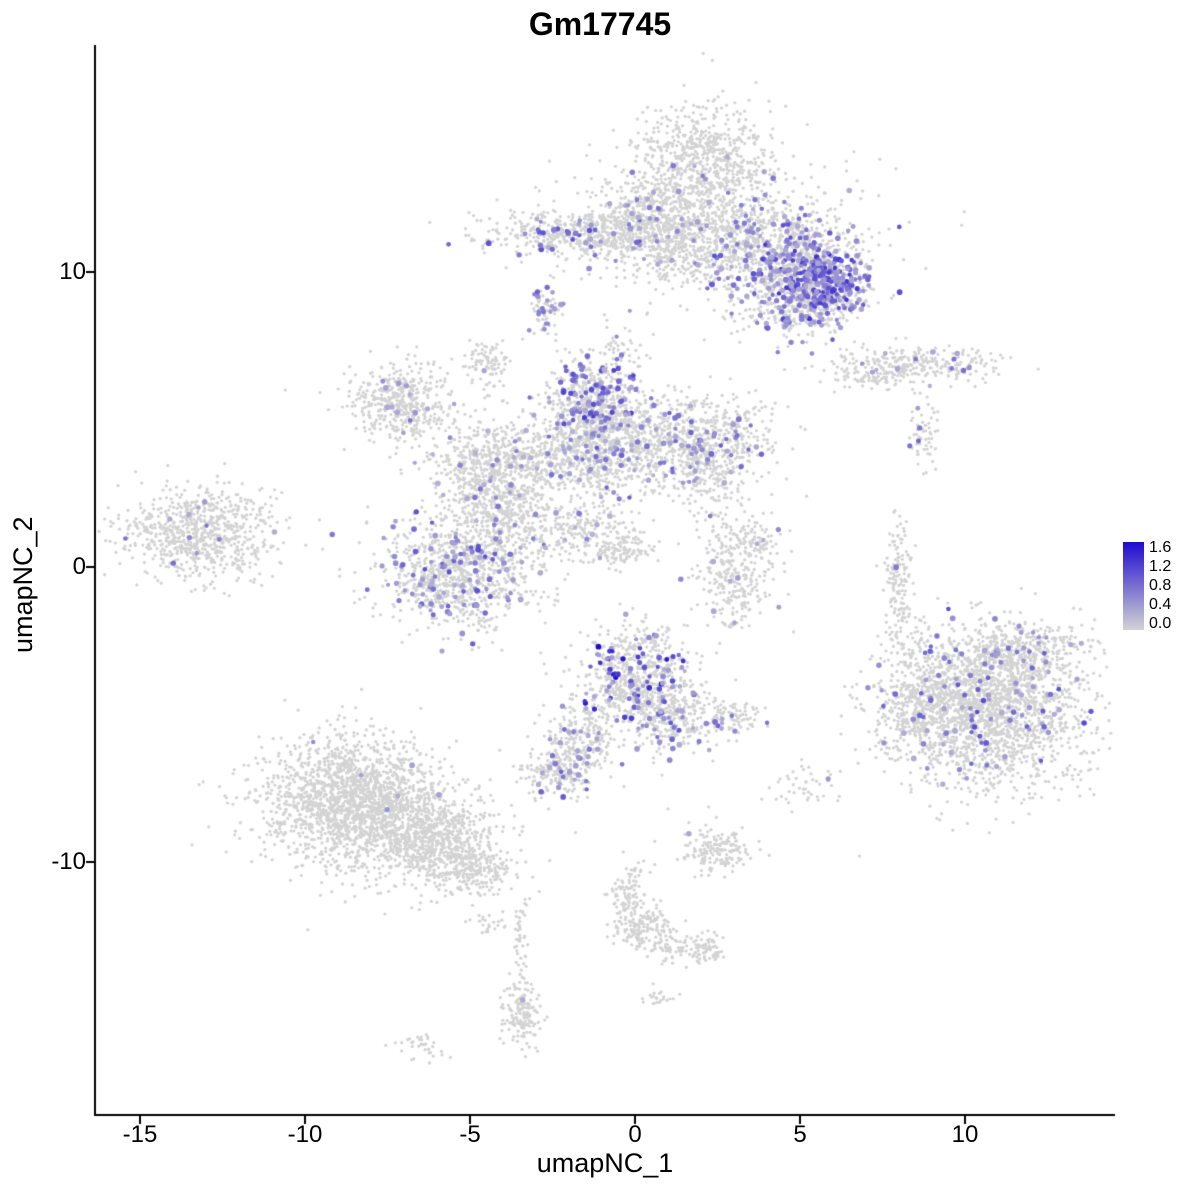  What do you see at coordinates (470, 1134) in the screenshot?
I see `x-tick-label: -5` at bounding box center [470, 1134].